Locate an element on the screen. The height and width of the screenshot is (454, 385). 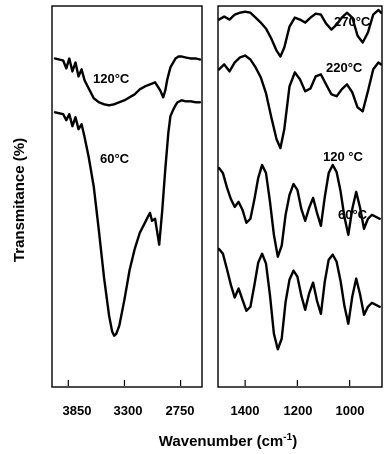
x-axis-title: Wavenumber (cm-1) is located at coordinates (228, 441).